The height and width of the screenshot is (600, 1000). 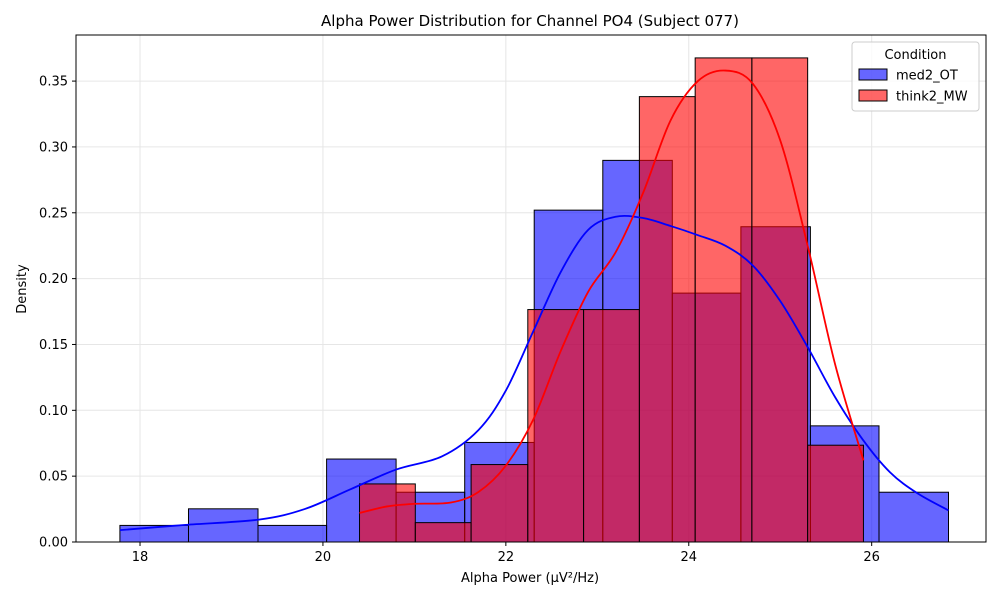 What do you see at coordinates (53, 543) in the screenshot?
I see `y-tick-label: 0.00` at bounding box center [53, 543].